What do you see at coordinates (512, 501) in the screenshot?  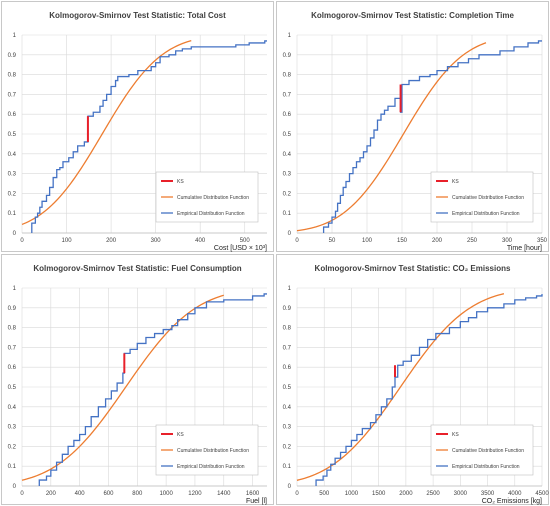 I see `x-axis-label: CO₂ Emissions [kg]` at bounding box center [512, 501].